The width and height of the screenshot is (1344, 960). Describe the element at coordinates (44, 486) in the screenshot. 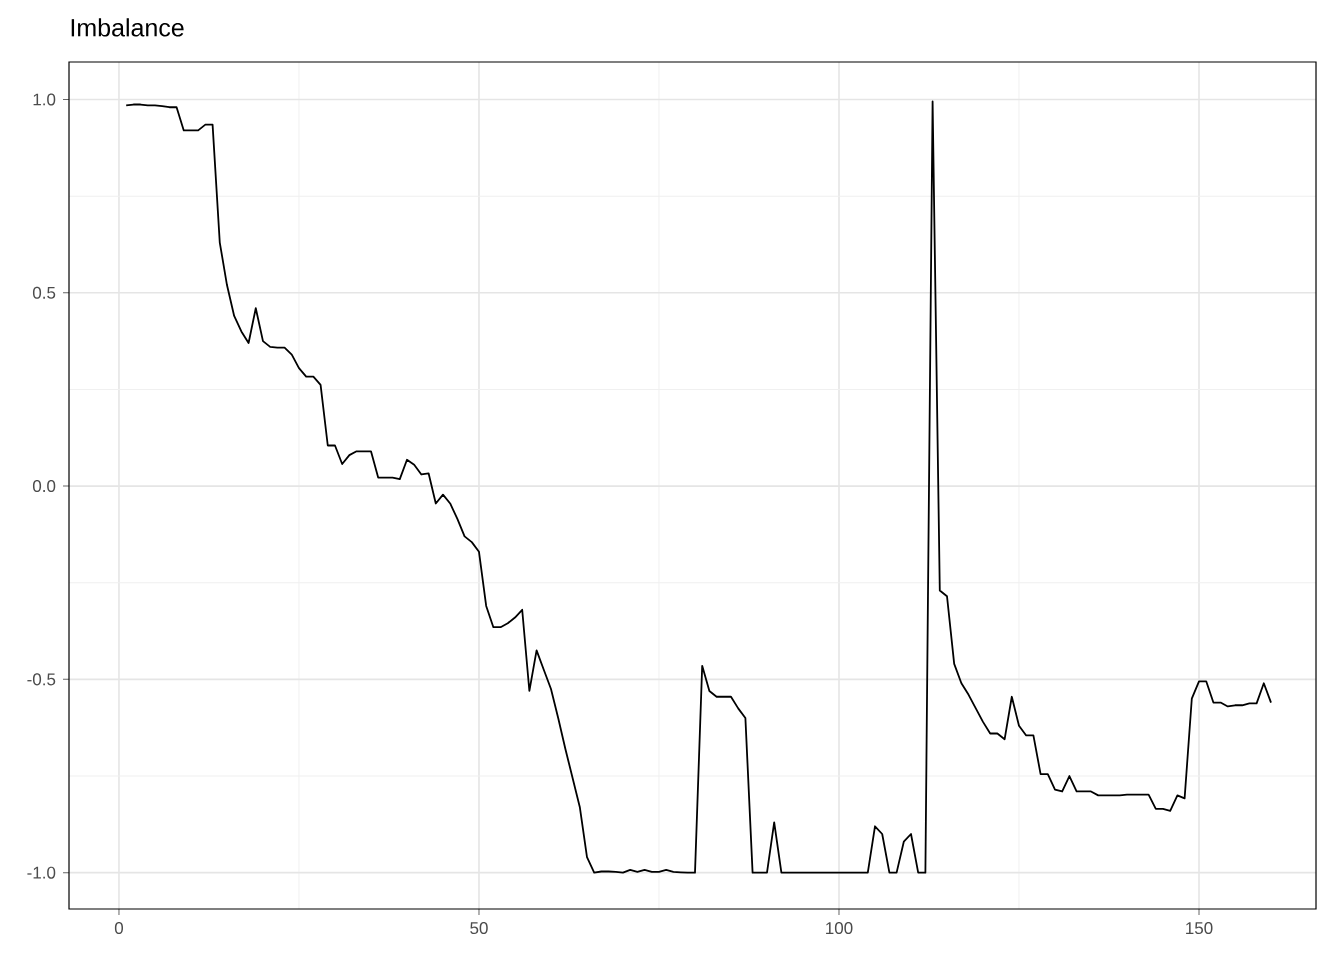

I see `y-tick-label: 0.0` at that location.